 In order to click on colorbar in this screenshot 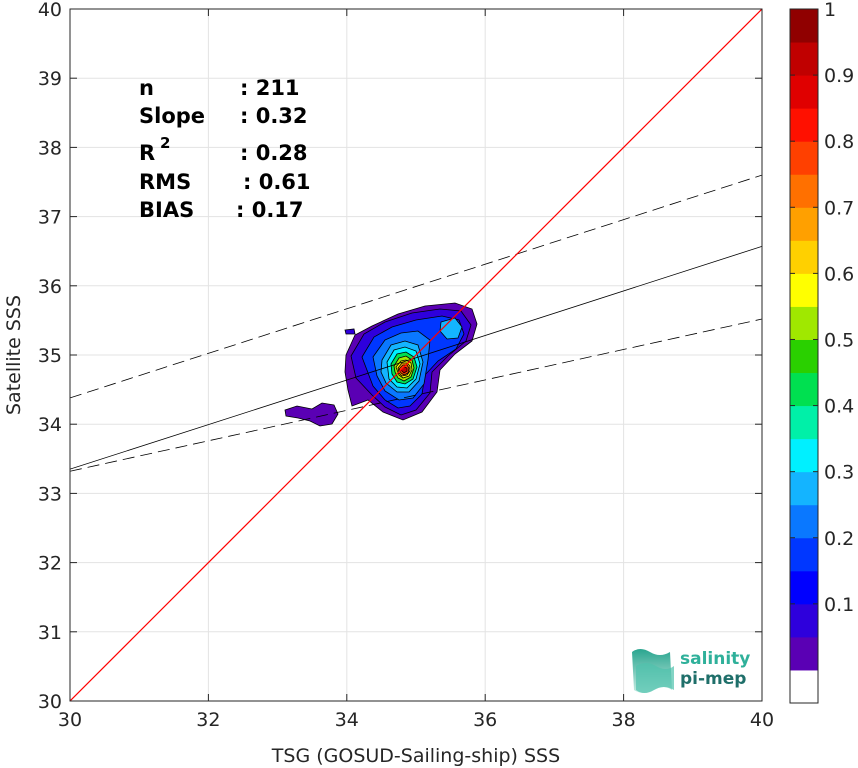, I will do `click(804, 356)`.